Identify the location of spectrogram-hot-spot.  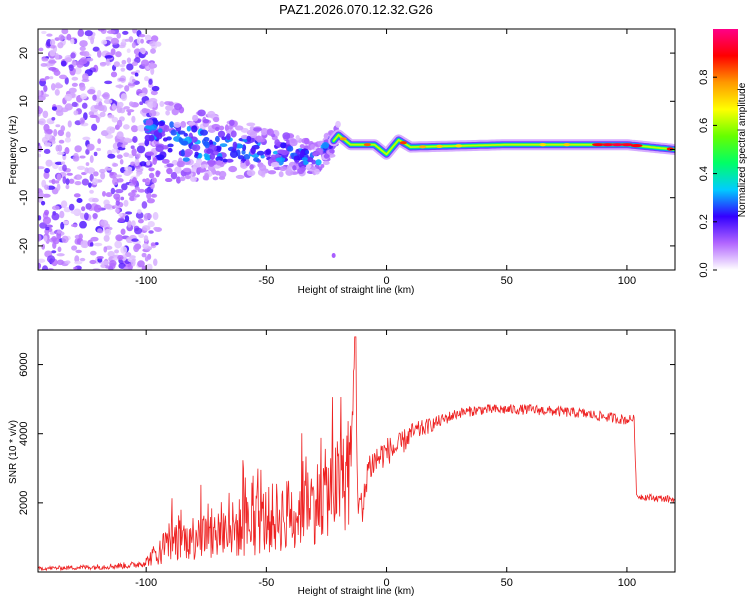
(598, 145).